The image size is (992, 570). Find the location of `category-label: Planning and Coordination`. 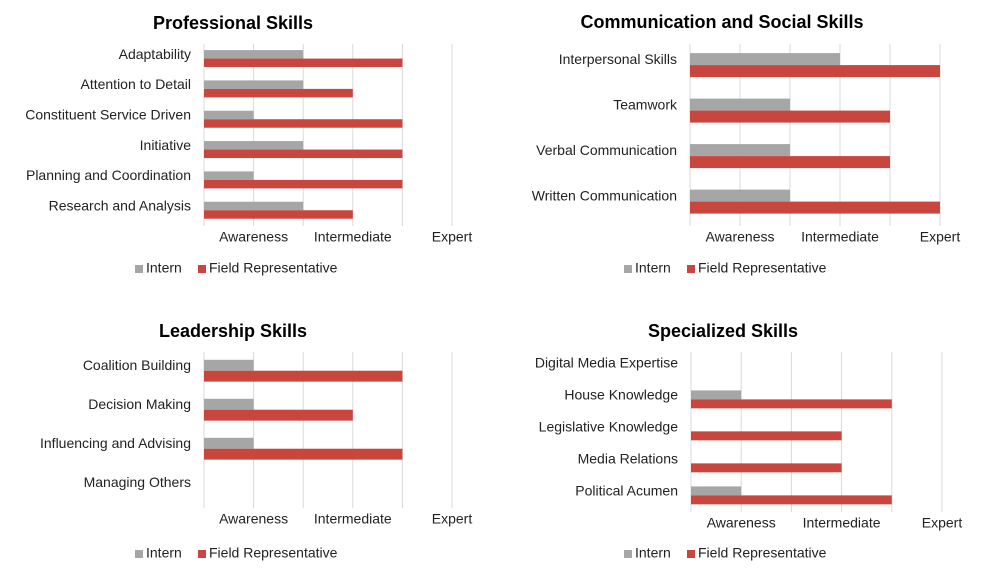

category-label: Planning and Coordination is located at coordinates (108, 175).